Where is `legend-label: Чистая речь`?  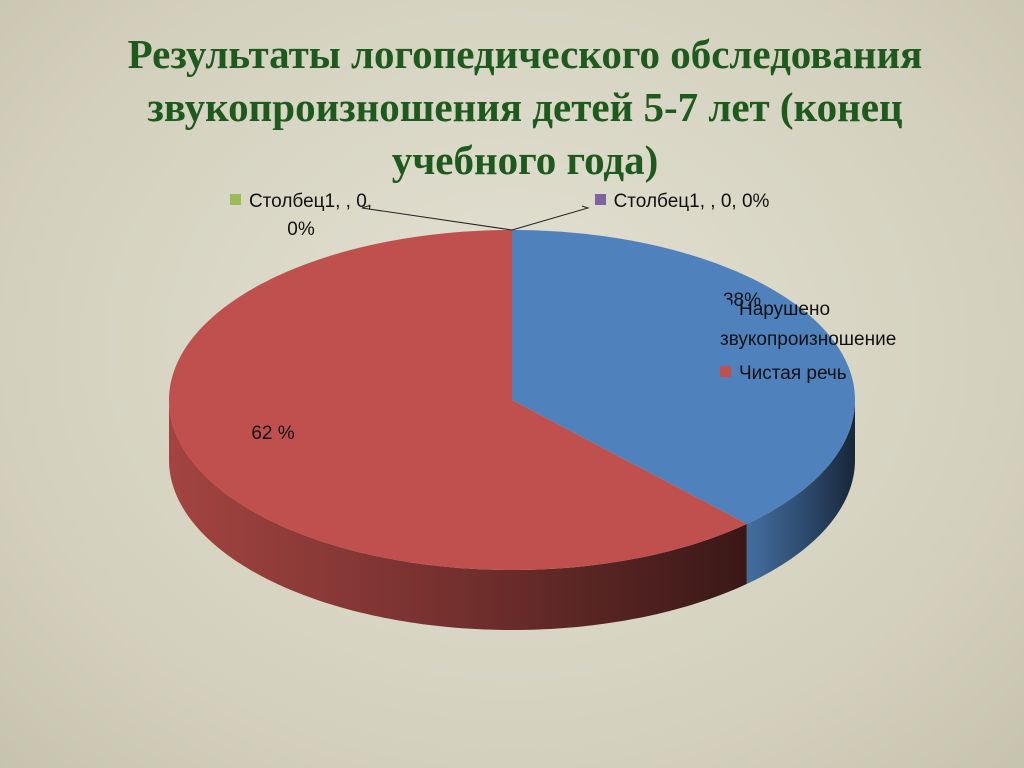 legend-label: Чистая речь is located at coordinates (793, 373).